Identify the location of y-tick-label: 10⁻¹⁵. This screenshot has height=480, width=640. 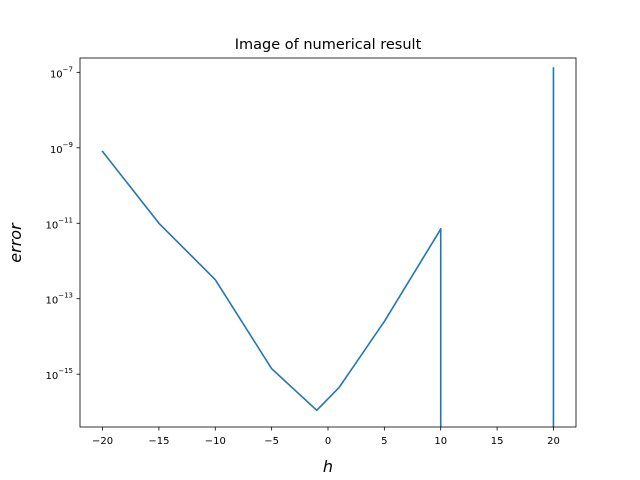
(59, 374).